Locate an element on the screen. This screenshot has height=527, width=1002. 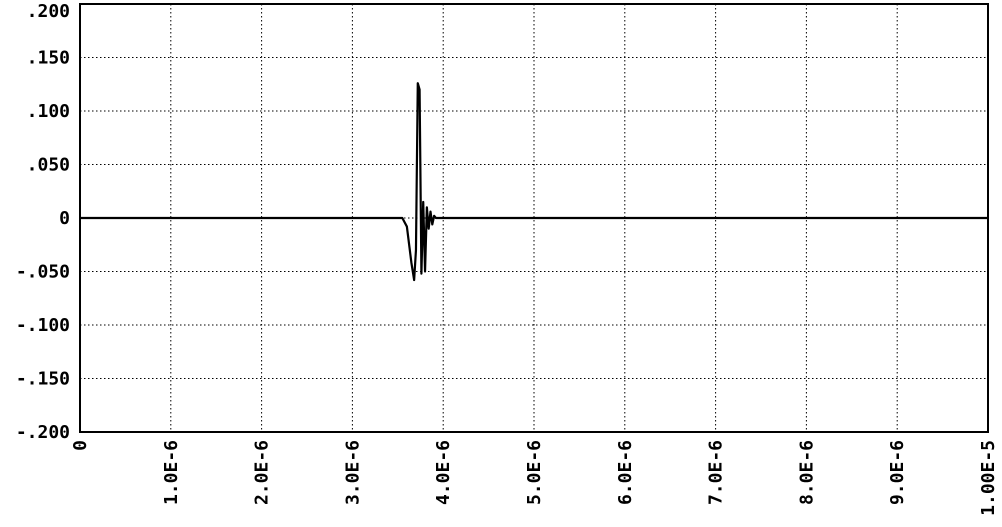
x-tick-label: 7.0E-6 is located at coordinates (716, 472).